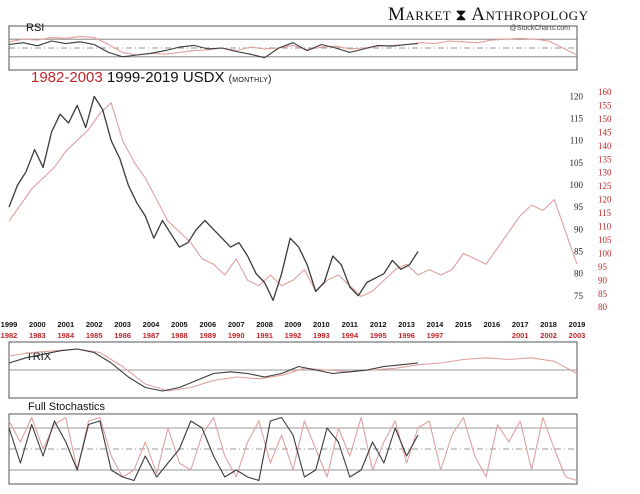  Describe the element at coordinates (605, 173) in the screenshot. I see `y-right-tick-label: 130` at that location.